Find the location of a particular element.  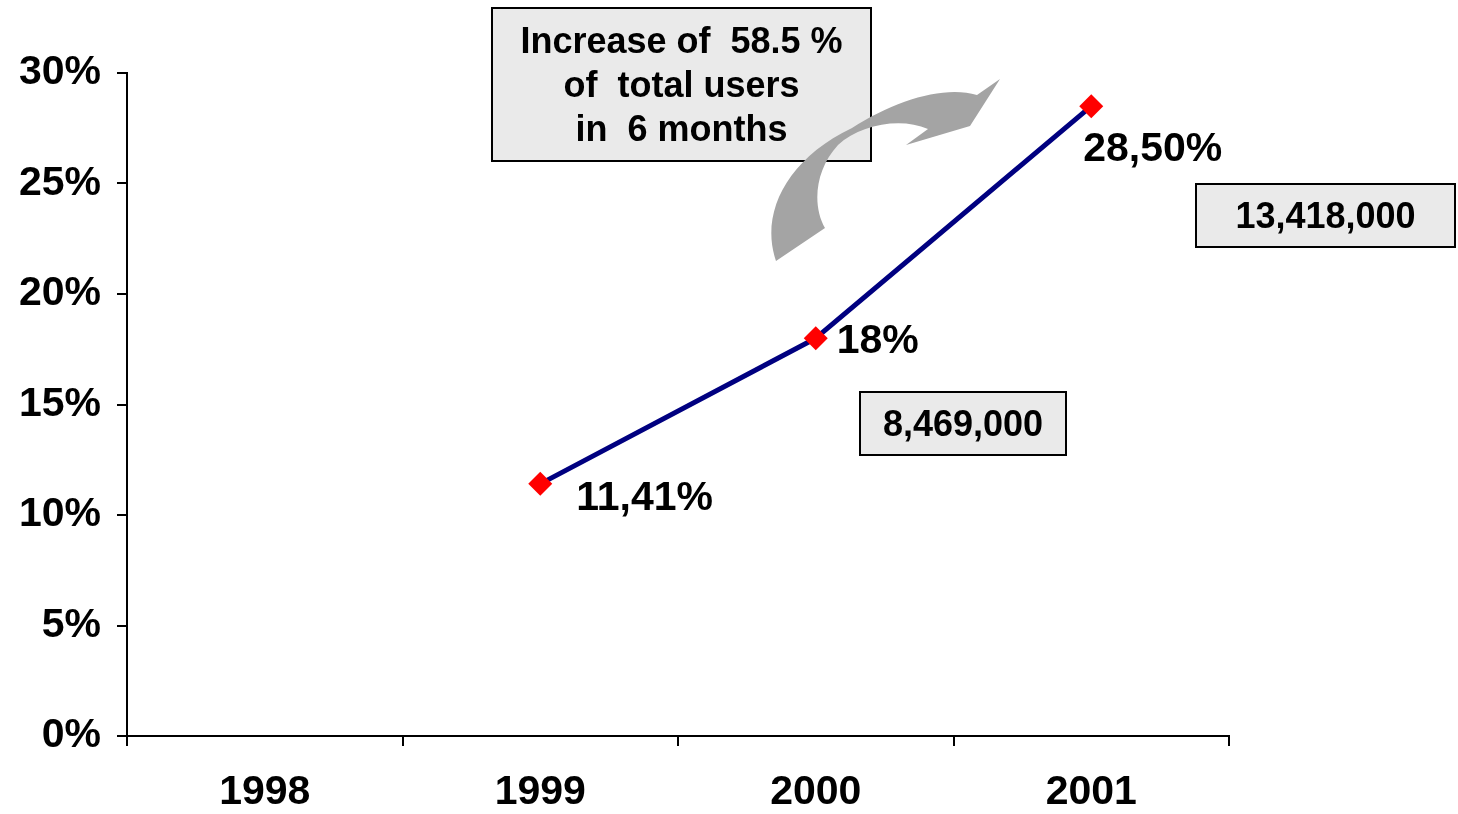

annotation: 8,469,000 is located at coordinates (963, 423).